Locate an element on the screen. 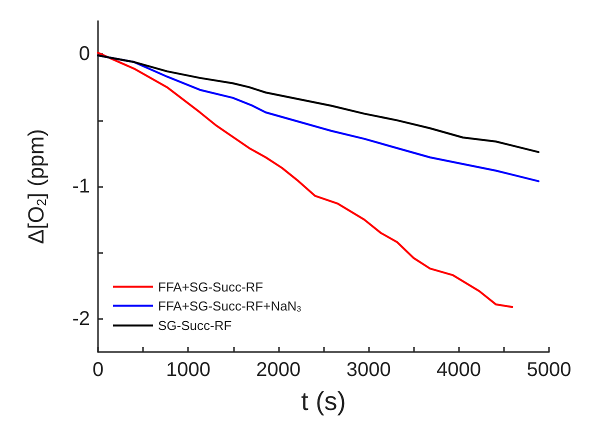 The width and height of the screenshot is (593, 445). x-tick-label: 0 is located at coordinates (98, 370).